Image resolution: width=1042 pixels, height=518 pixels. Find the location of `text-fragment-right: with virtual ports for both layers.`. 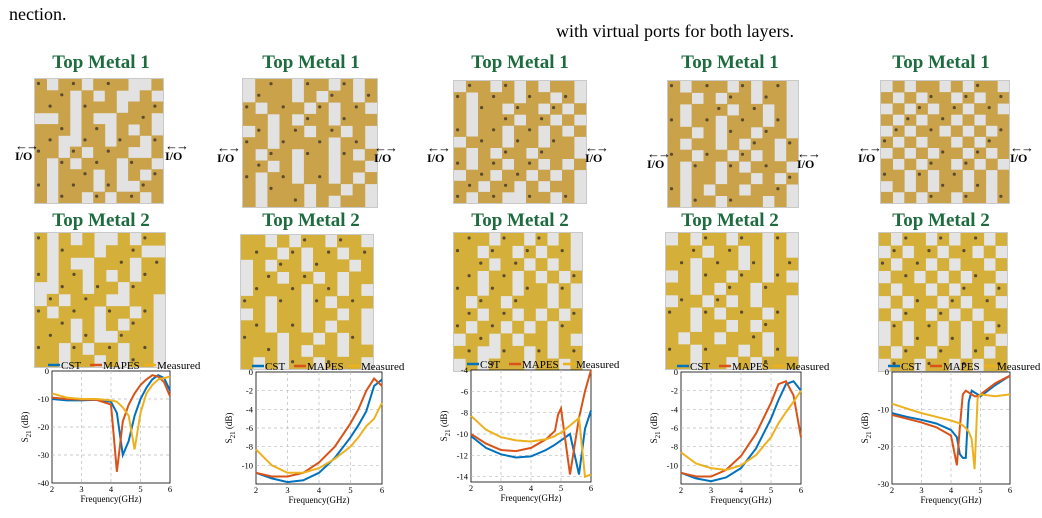

text-fragment-right: with virtual ports for both layers. is located at coordinates (675, 31).